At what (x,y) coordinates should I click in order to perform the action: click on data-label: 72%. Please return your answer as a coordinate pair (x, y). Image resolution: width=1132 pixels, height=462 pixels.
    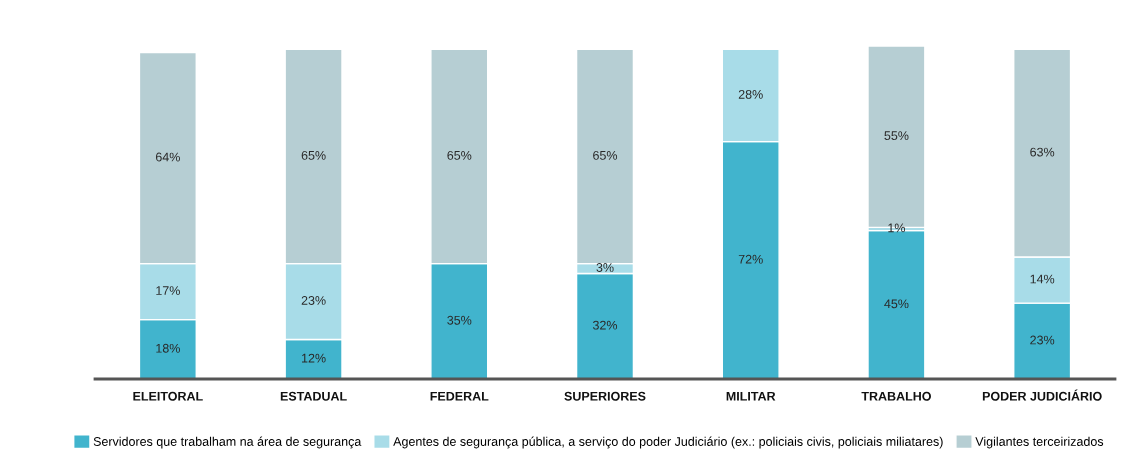
    Looking at the image, I should click on (750, 259).